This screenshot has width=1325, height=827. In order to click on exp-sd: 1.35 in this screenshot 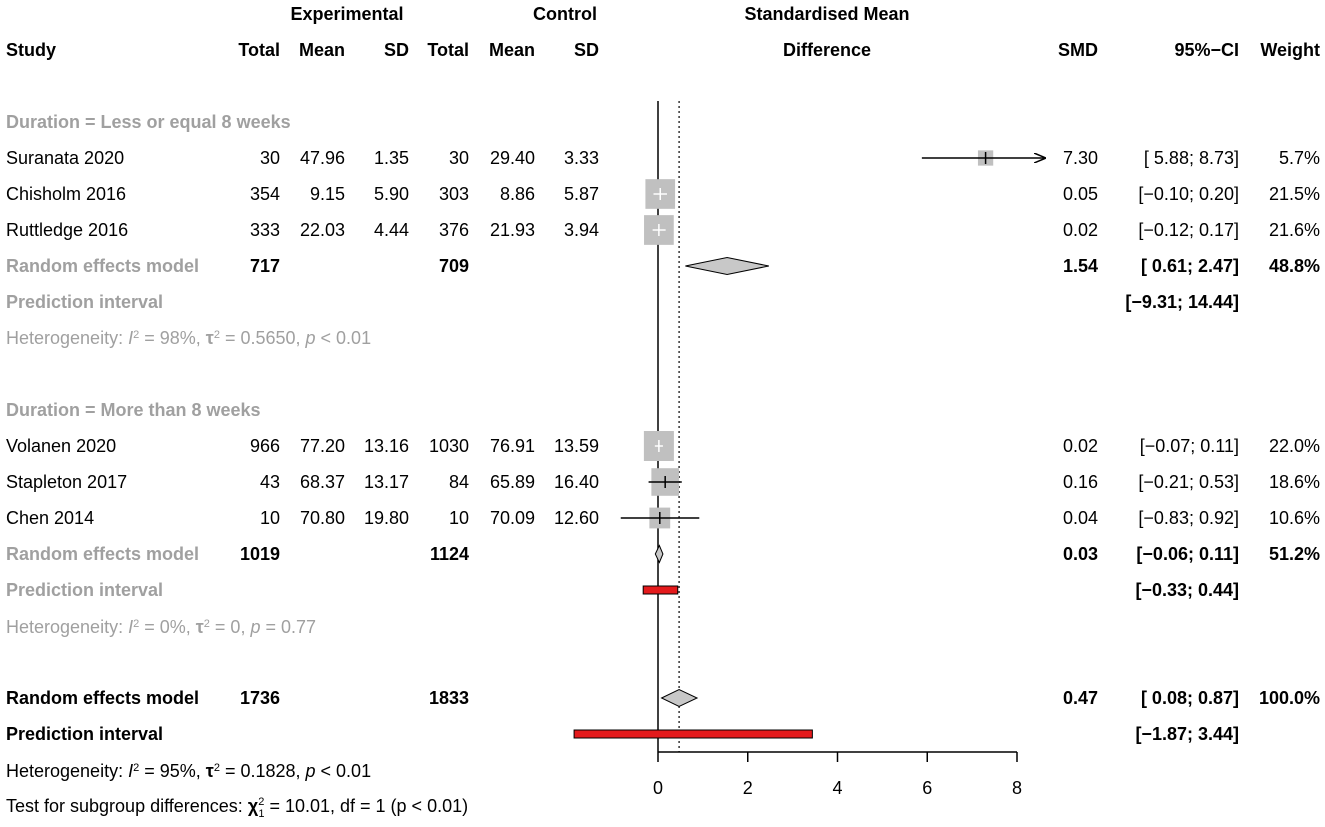, I will do `click(391, 158)`.